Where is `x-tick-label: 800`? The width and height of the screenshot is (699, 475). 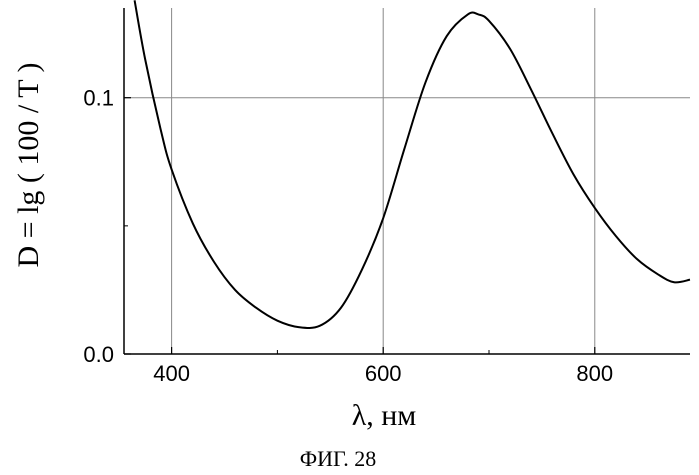 x-tick-label: 800 is located at coordinates (594, 373).